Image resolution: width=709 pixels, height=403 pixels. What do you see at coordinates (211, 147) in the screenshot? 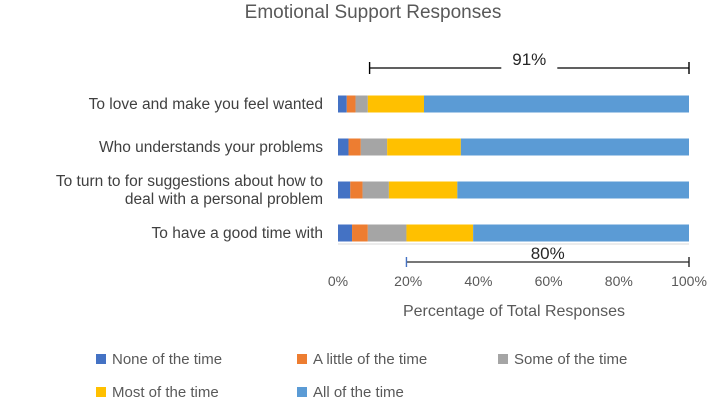
I see `category-label-2: Who understands your problems` at bounding box center [211, 147].